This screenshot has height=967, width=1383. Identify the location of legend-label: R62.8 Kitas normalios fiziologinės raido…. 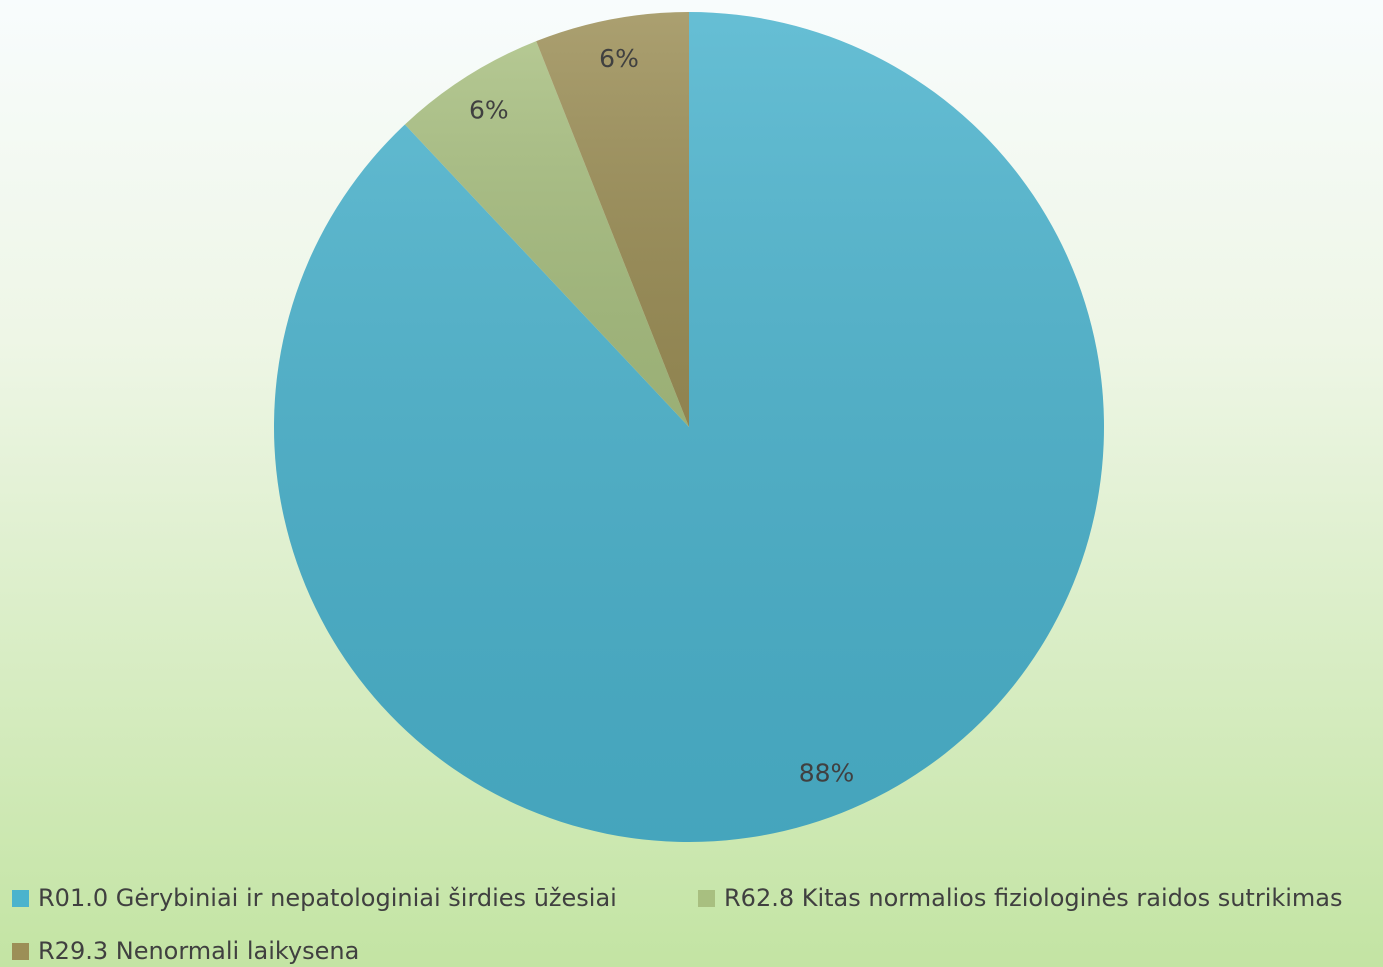
(1033, 898).